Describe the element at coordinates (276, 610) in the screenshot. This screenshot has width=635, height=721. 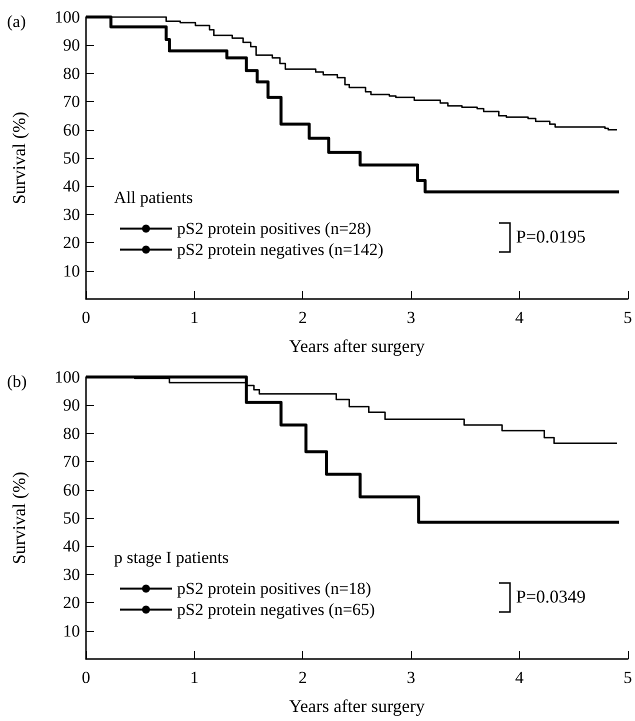
I see `legend-label: pS2 protein negatives (n=65)` at that location.